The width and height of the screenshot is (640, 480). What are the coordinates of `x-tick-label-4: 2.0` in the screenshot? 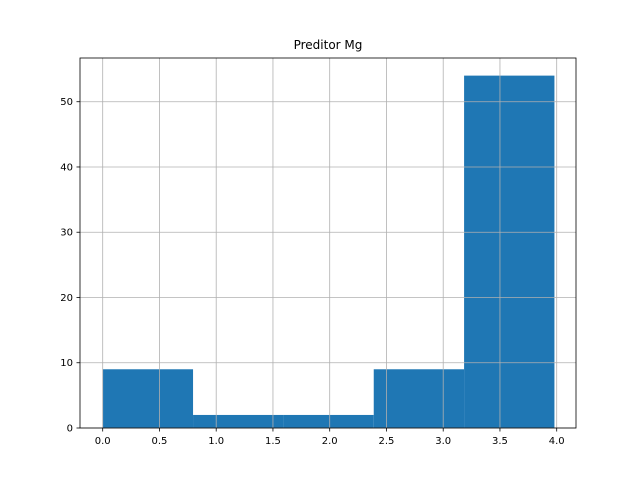 It's located at (330, 441).